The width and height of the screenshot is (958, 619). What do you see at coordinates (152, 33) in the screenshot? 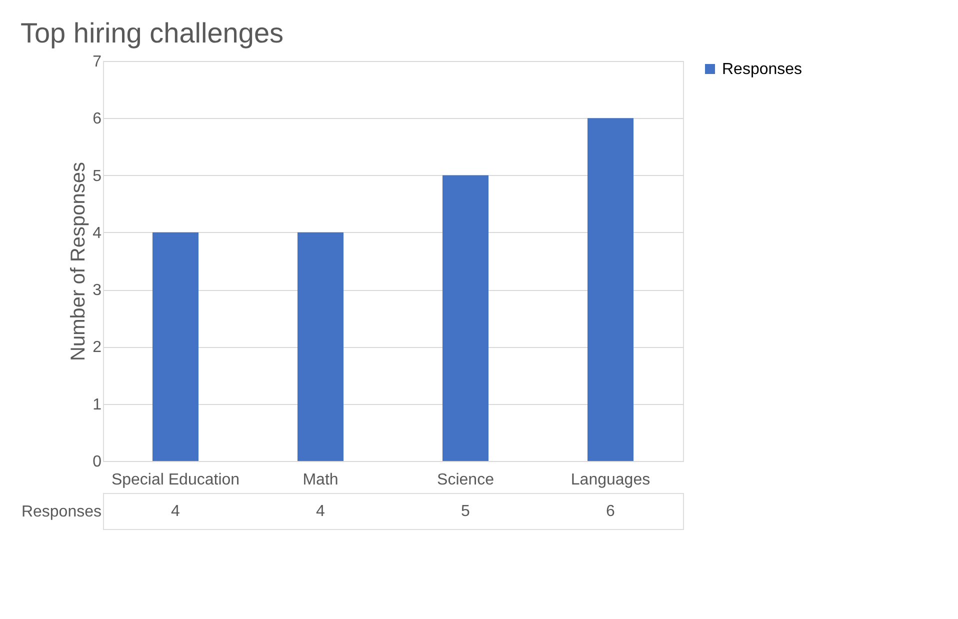
I see `chart-title: Top hiring challenges` at bounding box center [152, 33].